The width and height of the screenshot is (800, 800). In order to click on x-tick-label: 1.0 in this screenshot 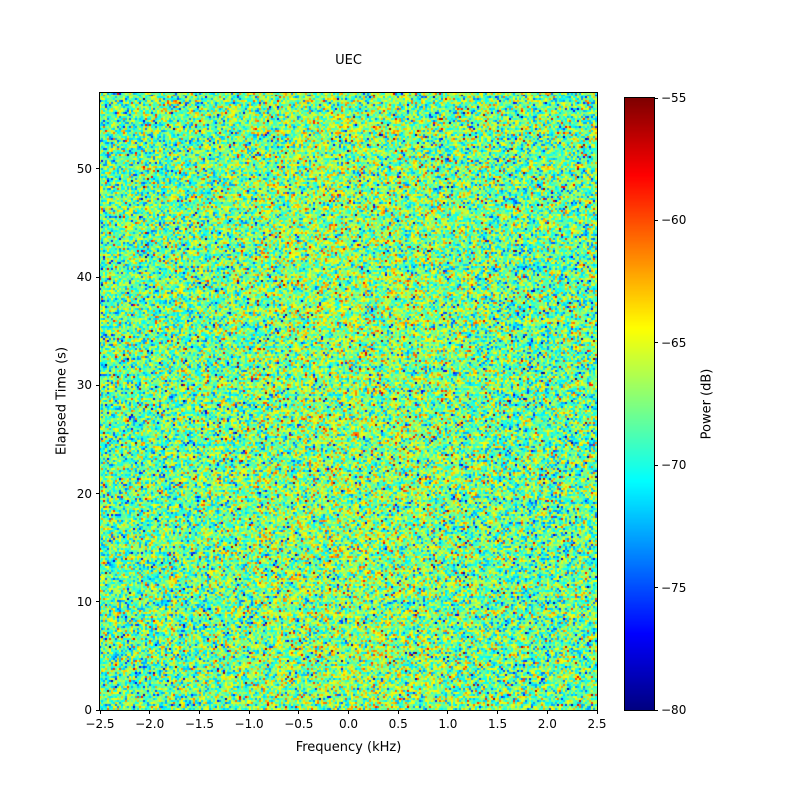, I will do `click(448, 724)`.